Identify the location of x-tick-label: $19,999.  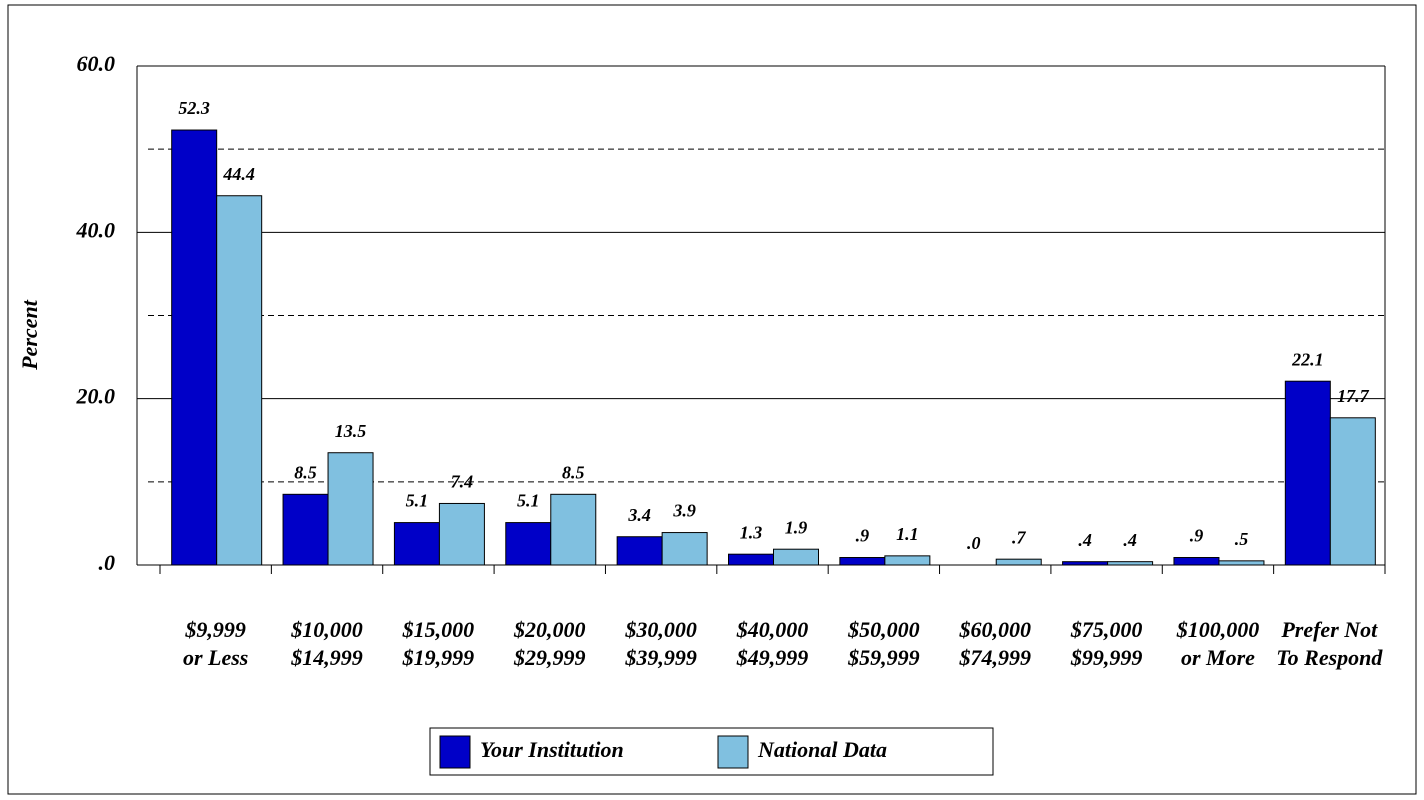
(438, 657).